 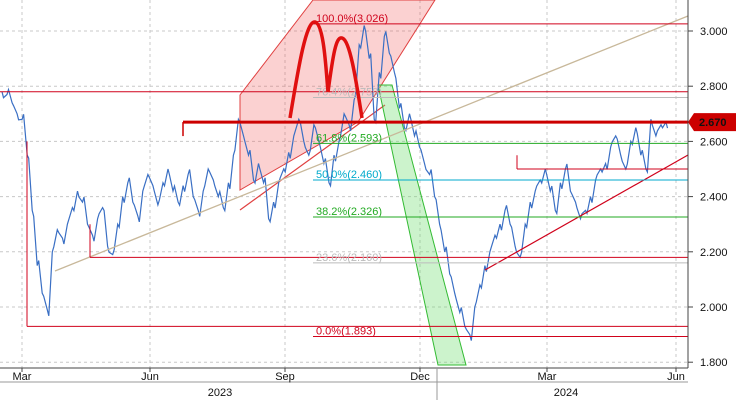 What do you see at coordinates (714, 87) in the screenshot?
I see `y-tick-label: 2.800` at bounding box center [714, 87].